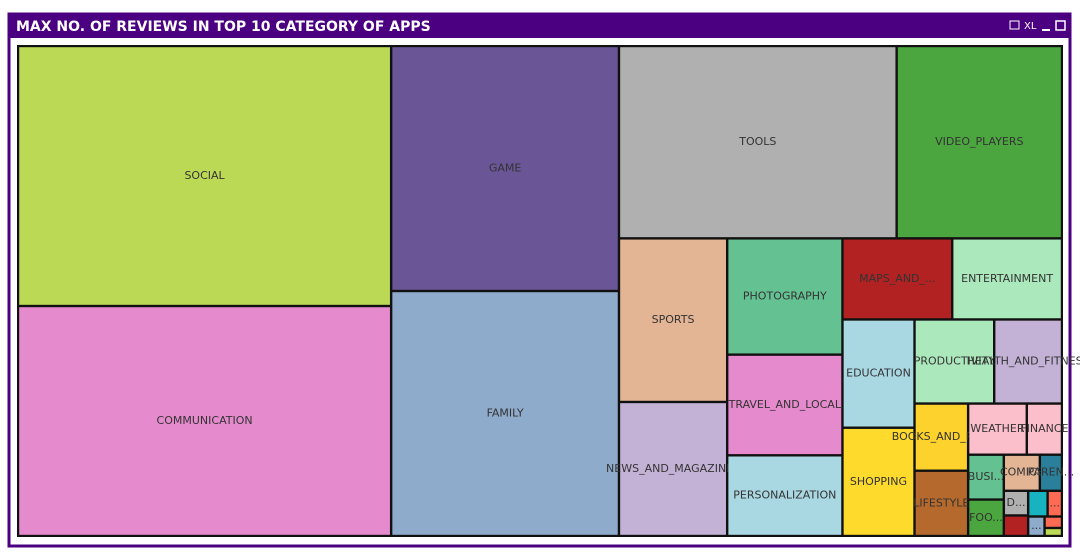 Image resolution: width=1080 pixels, height=557 pixels. I want to click on tile-label: GAME, so click(505, 168).